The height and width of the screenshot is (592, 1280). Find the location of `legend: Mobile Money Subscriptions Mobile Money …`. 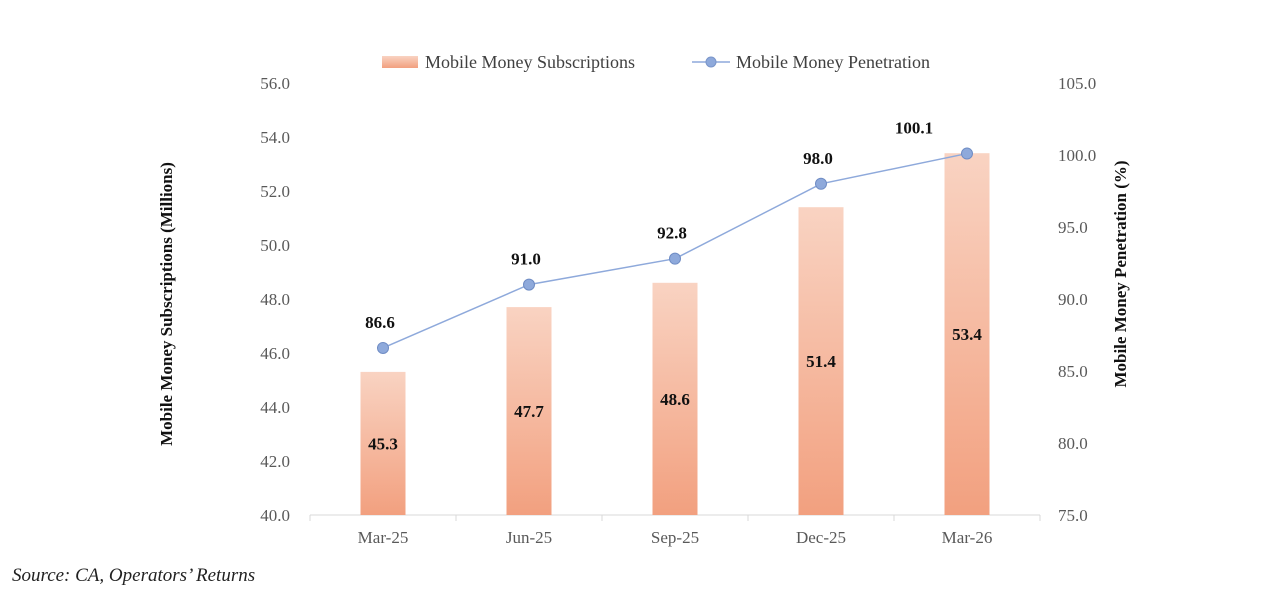

legend: Mobile Money Subscriptions Mobile Money … is located at coordinates (656, 62).